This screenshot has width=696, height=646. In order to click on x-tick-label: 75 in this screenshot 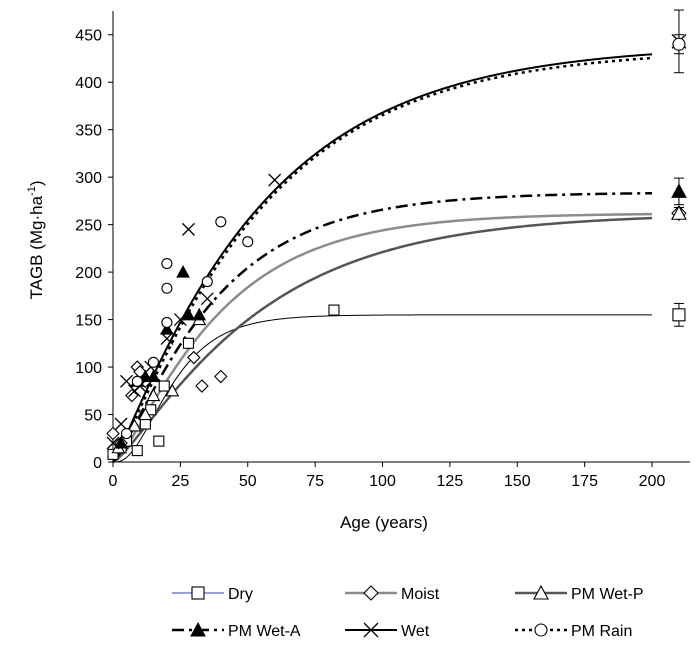, I will do `click(315, 481)`.